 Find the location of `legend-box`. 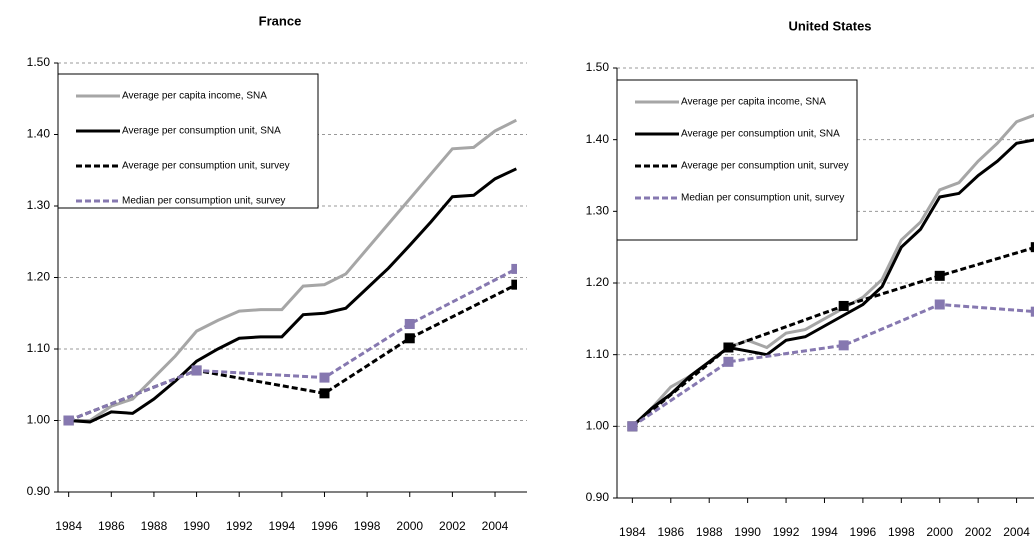

legend-box is located at coordinates (737, 160).